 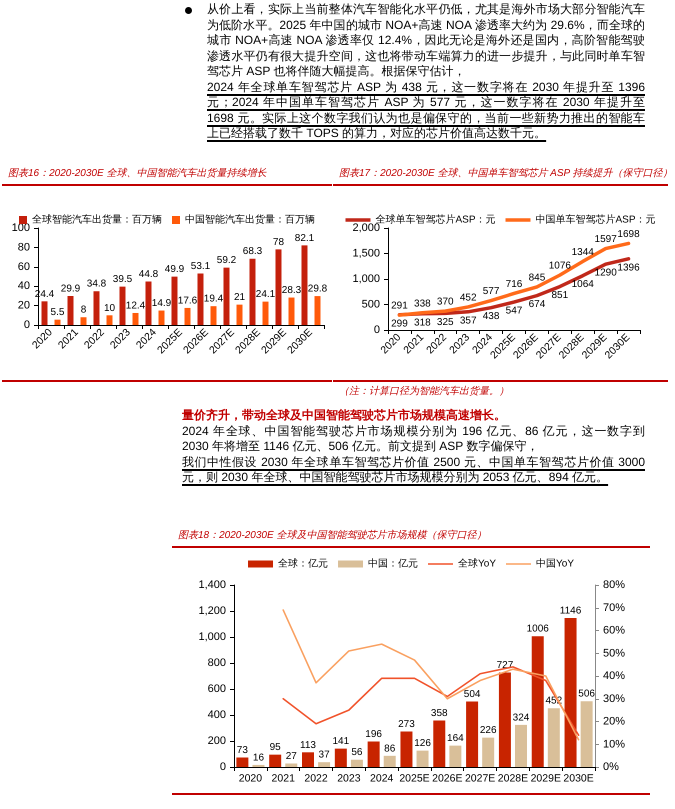 I want to click on data-label: 504, so click(x=472, y=694).